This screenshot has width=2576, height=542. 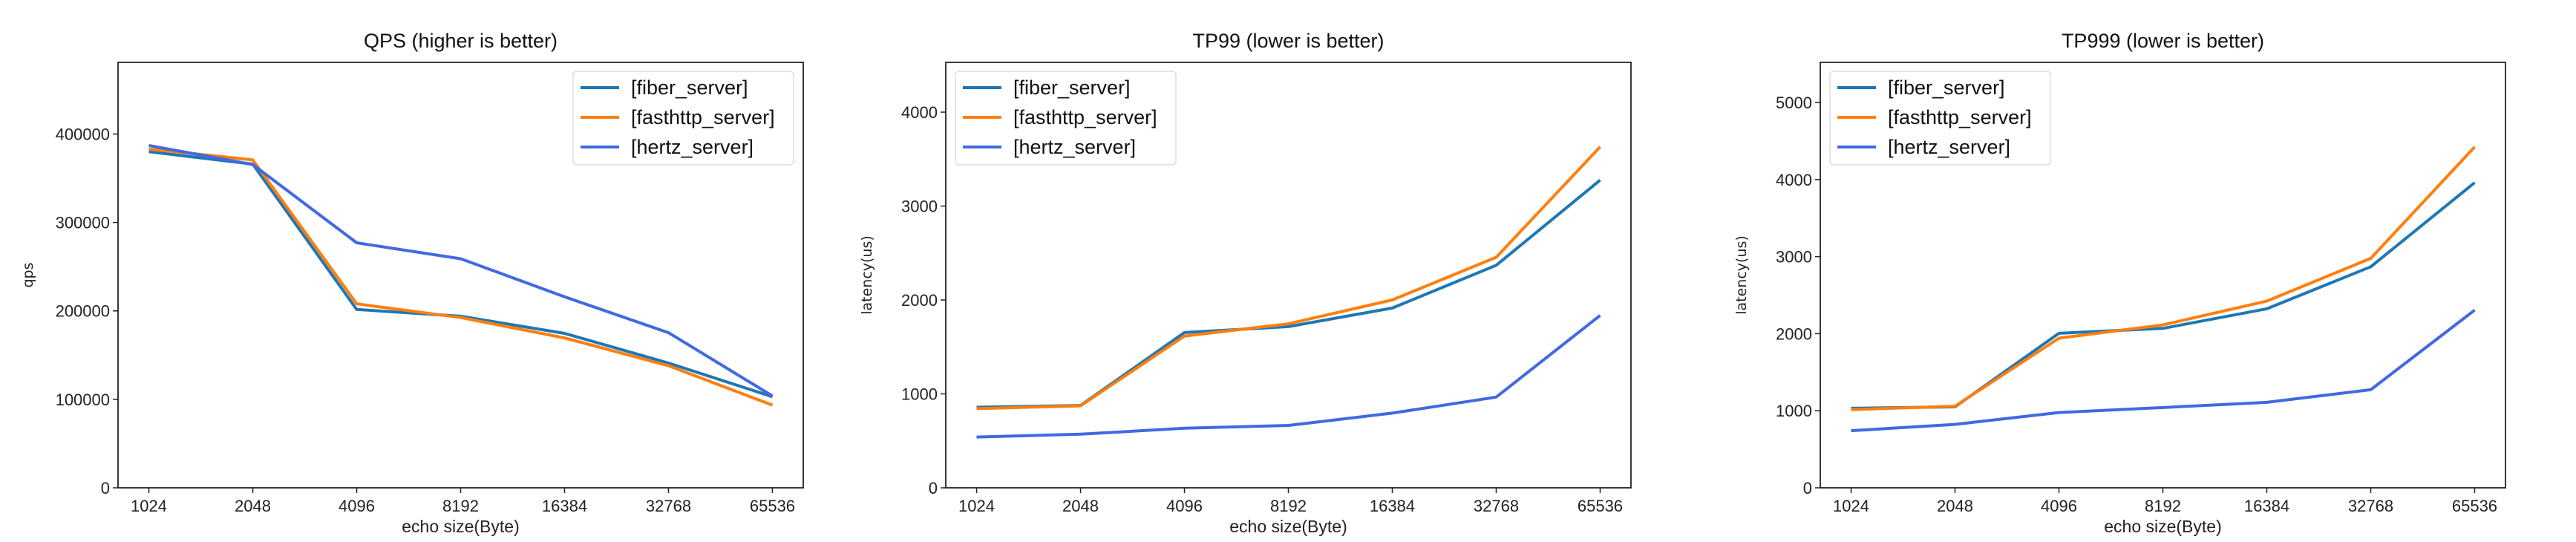 What do you see at coordinates (83, 223) in the screenshot?
I see `y-tick-label: 300000` at bounding box center [83, 223].